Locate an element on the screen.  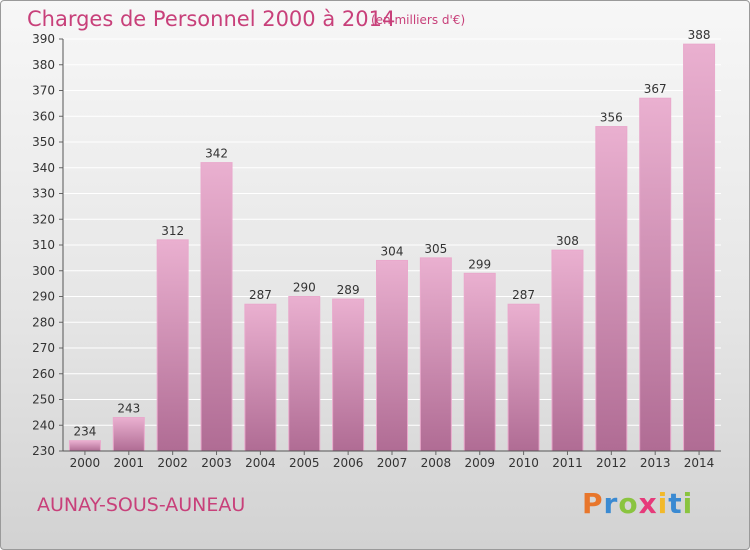
bar-2001 is located at coordinates (128, 434).